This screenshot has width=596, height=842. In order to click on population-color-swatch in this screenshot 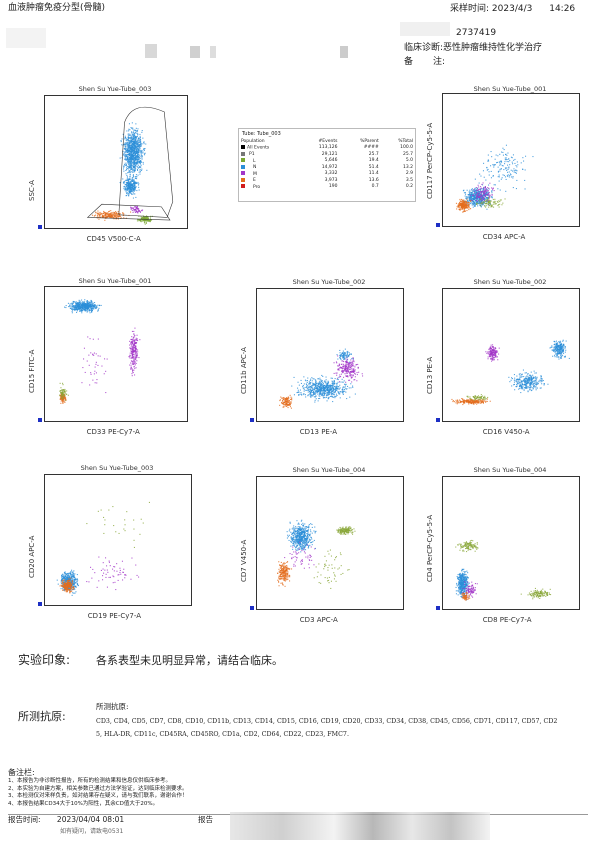, I will do `click(243, 179)`.